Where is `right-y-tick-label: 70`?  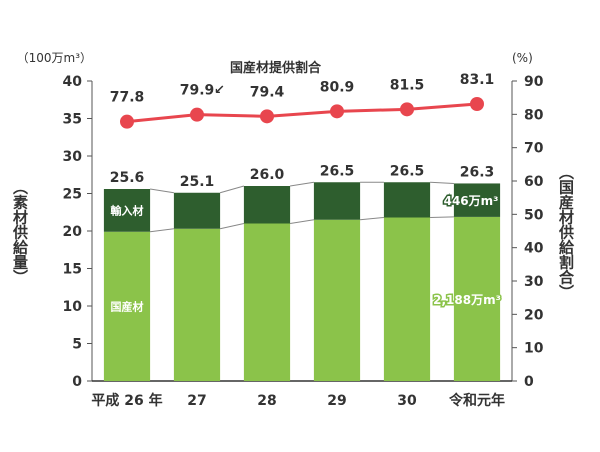 right-y-tick-label: 70 is located at coordinates (534, 149).